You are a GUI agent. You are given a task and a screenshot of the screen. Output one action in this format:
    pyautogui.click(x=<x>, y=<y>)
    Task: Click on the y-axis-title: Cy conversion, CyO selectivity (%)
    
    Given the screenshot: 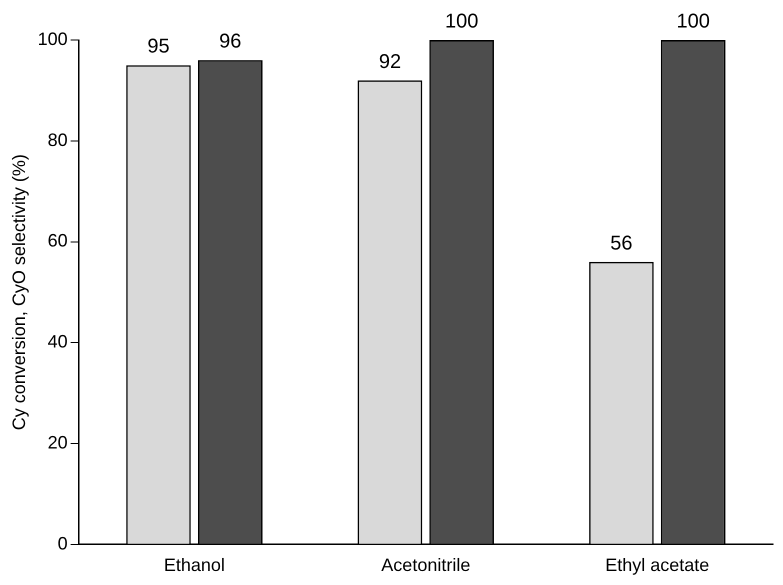 What is the action you would take?
    pyautogui.click(x=18, y=292)
    